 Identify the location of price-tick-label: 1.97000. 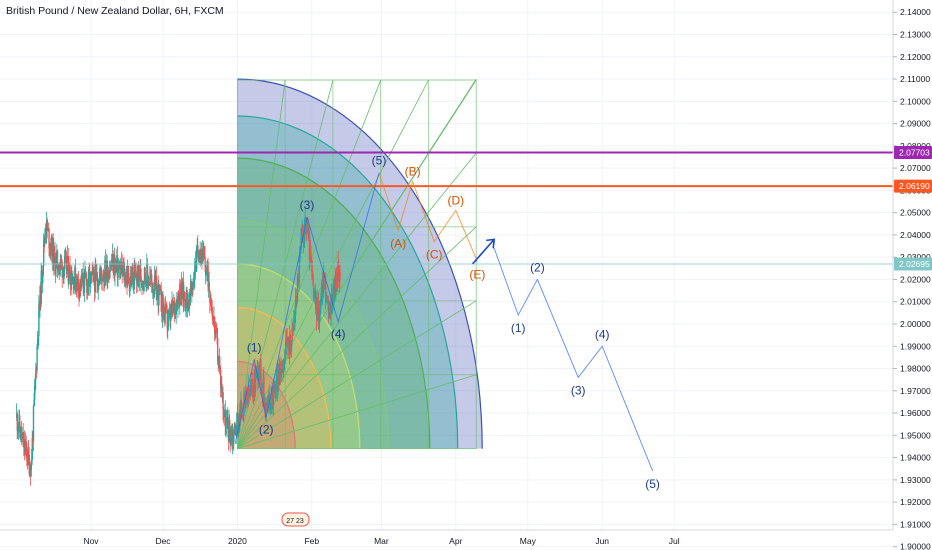
(915, 391).